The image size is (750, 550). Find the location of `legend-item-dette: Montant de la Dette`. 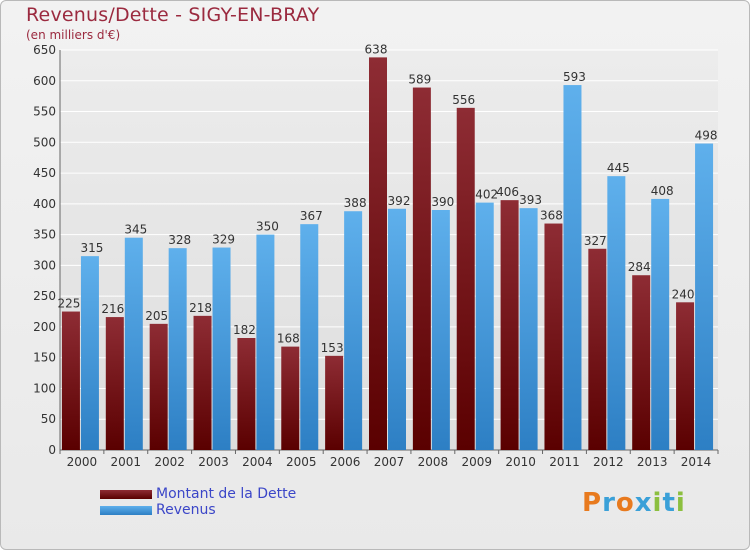

legend-item-dette: Montant de la Dette is located at coordinates (198, 494).